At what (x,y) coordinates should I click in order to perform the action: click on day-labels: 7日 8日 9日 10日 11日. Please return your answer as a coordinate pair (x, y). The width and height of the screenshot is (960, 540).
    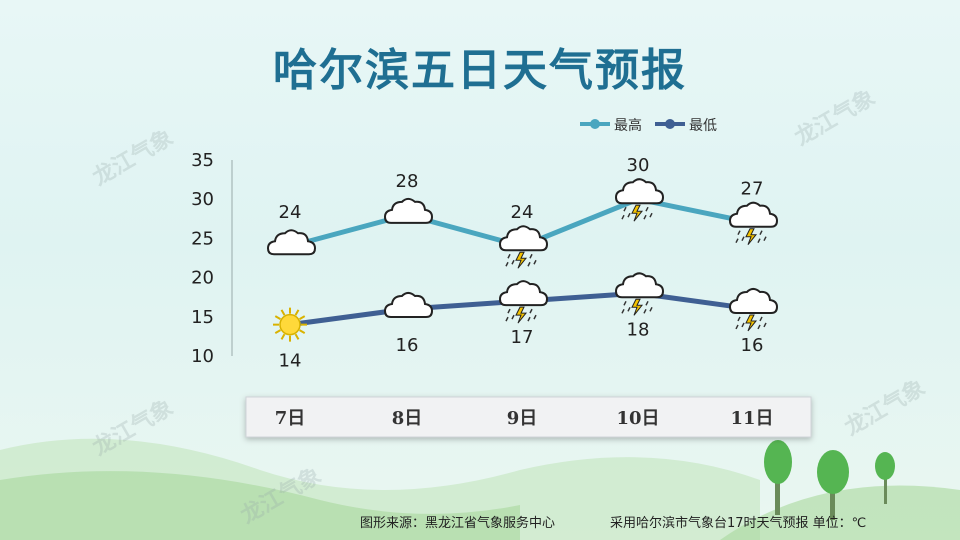
    Looking at the image, I should click on (524, 418).